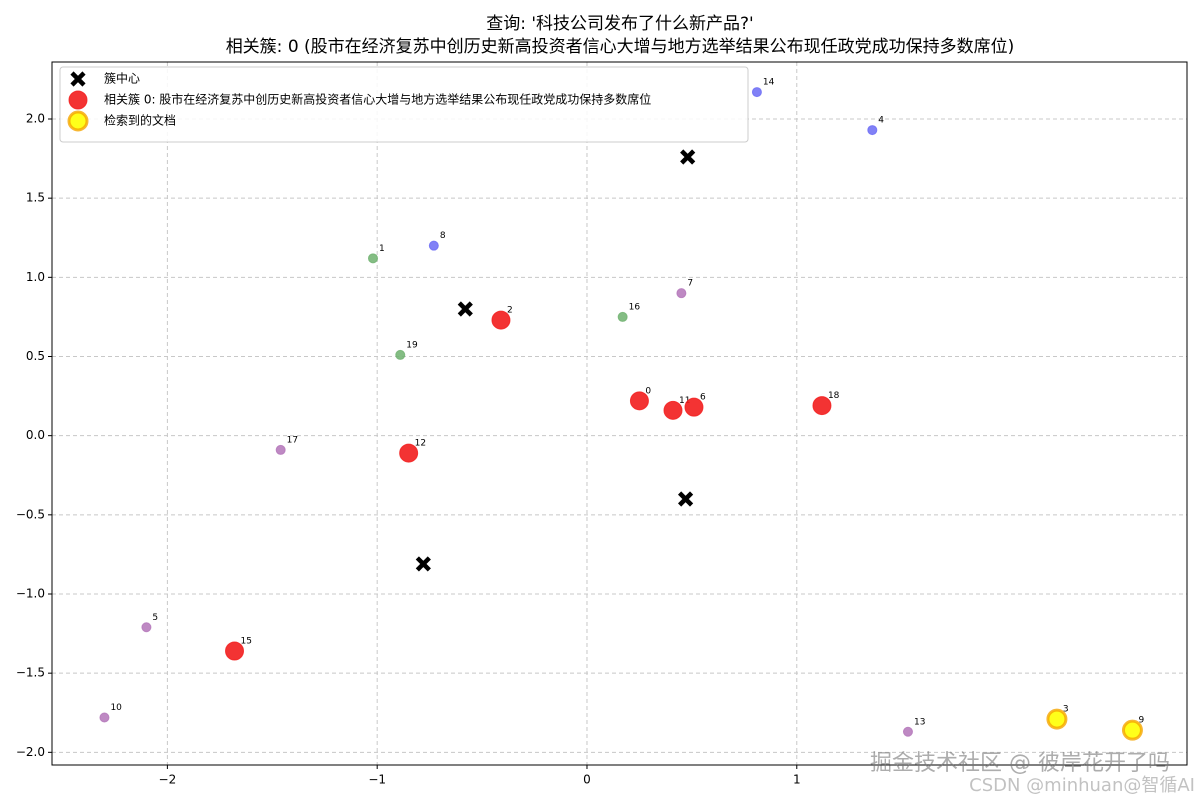  Describe the element at coordinates (834, 396) in the screenshot. I see `point-label: 18` at that location.